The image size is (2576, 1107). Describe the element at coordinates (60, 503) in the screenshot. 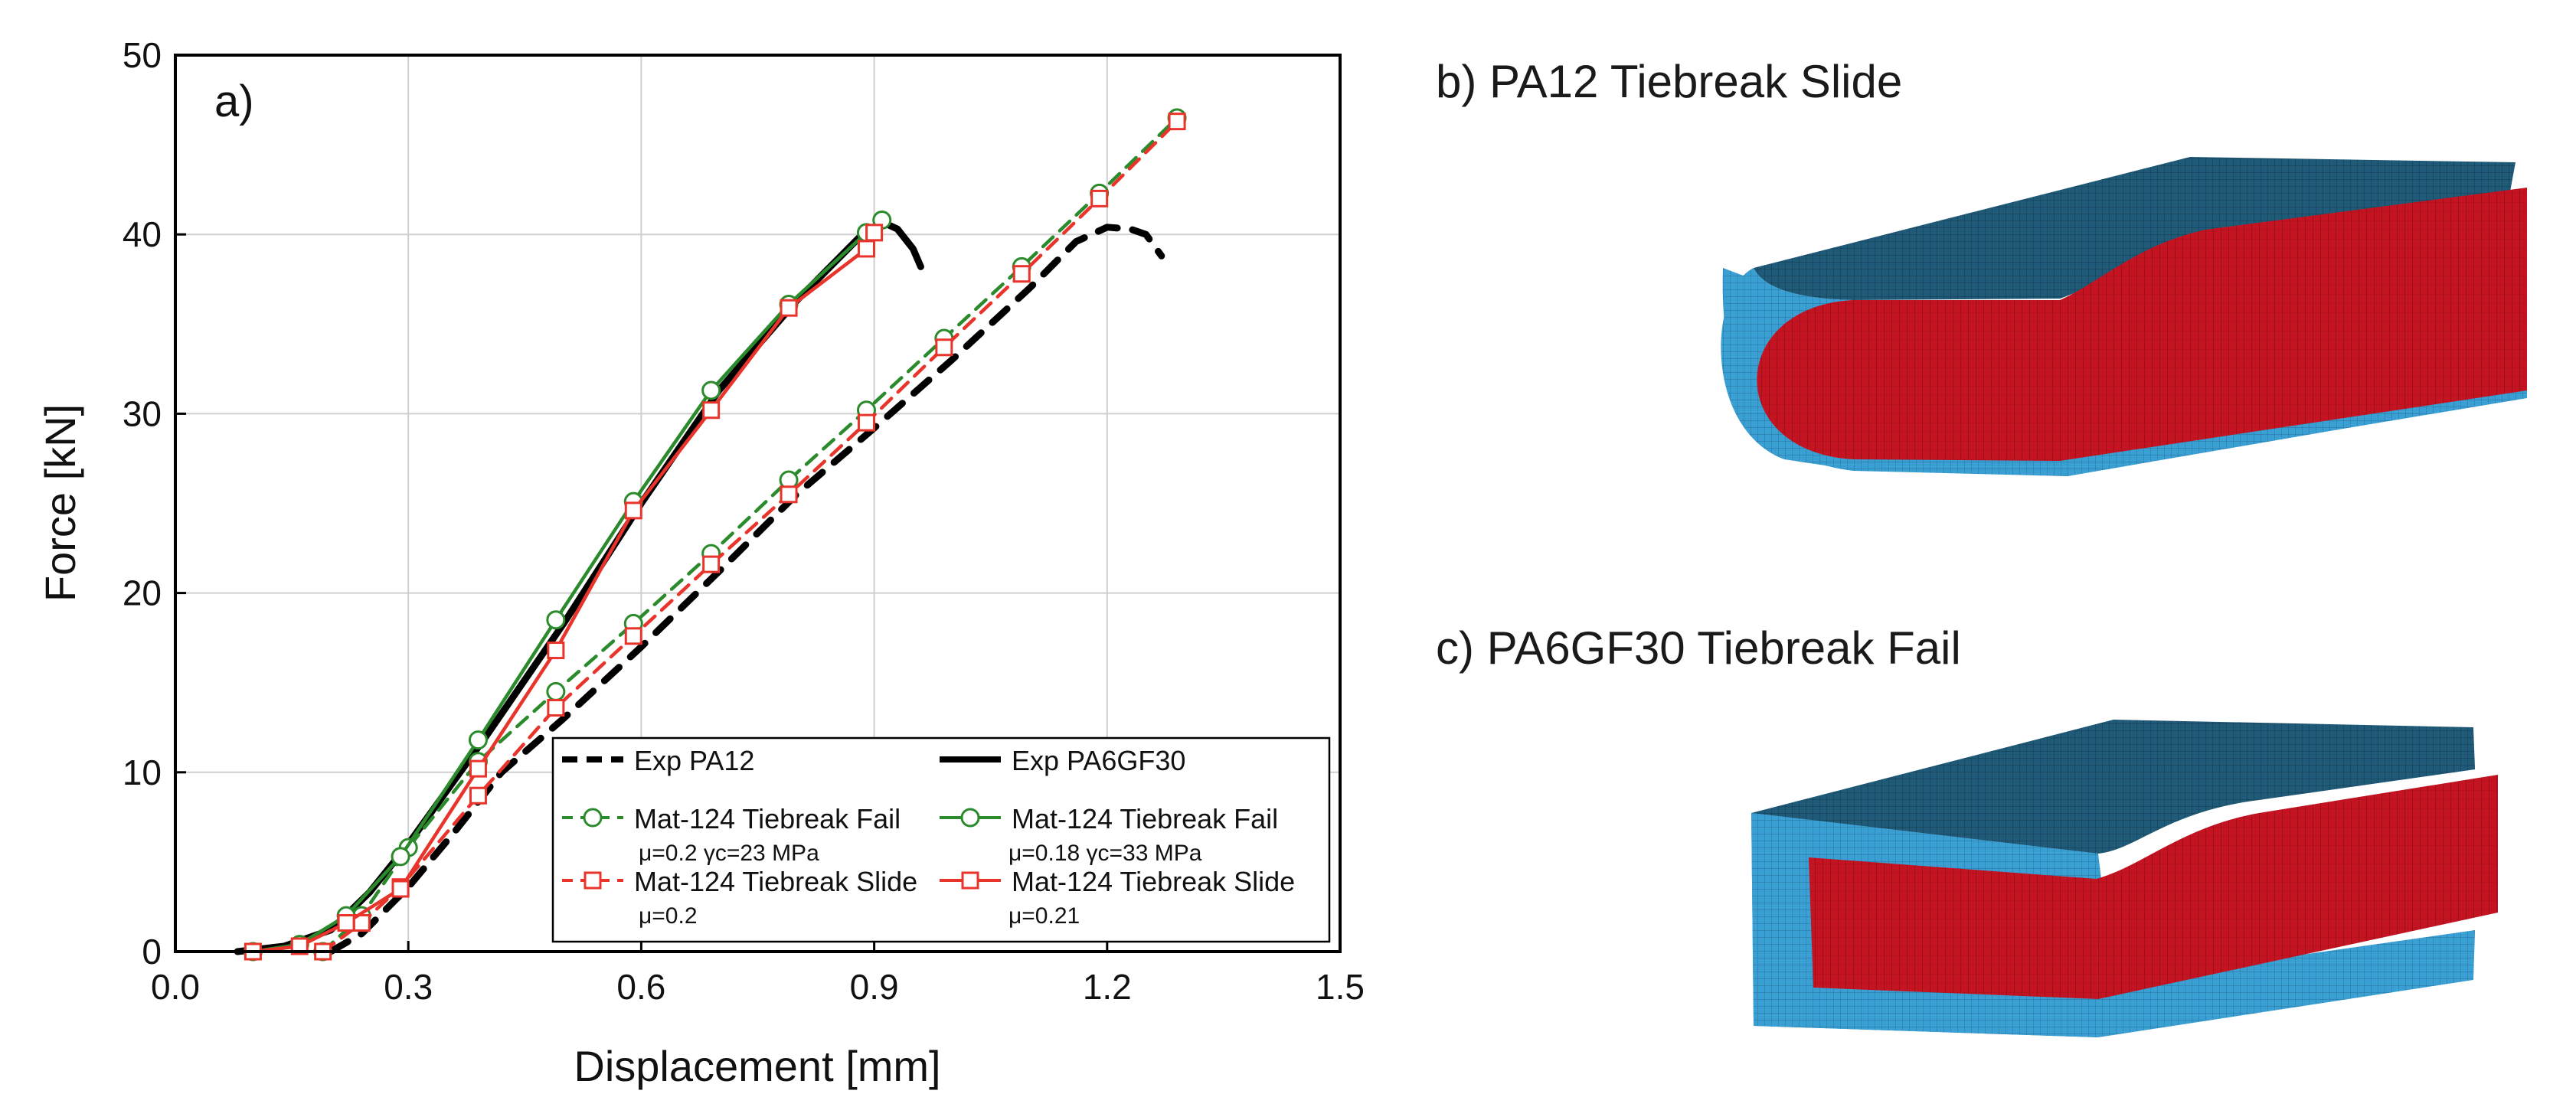

I see `y-axis-label: Force [kN]` at that location.